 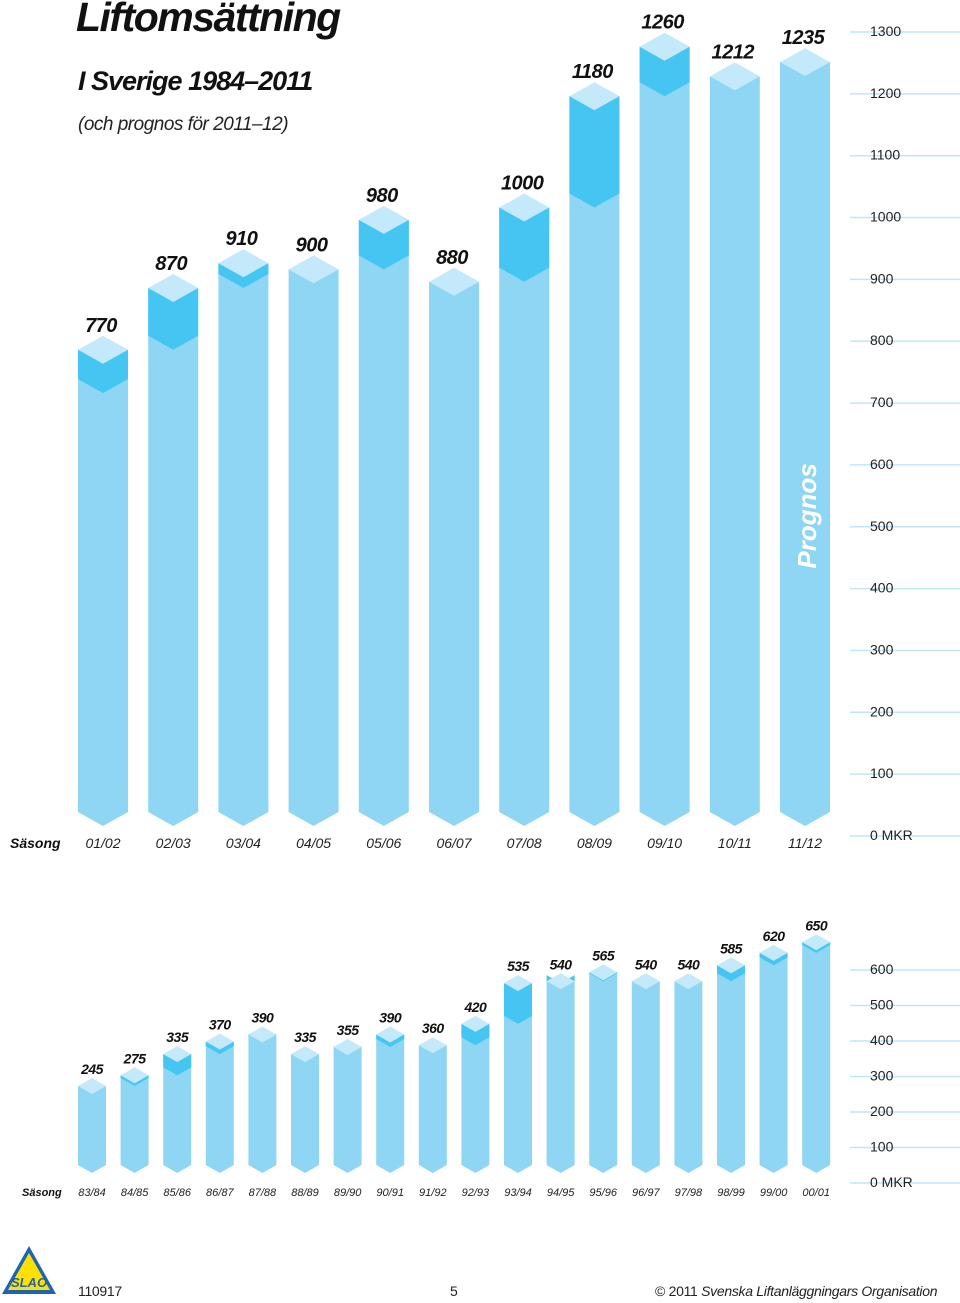 I want to click on y-tick-label: 1200, so click(x=885, y=93).